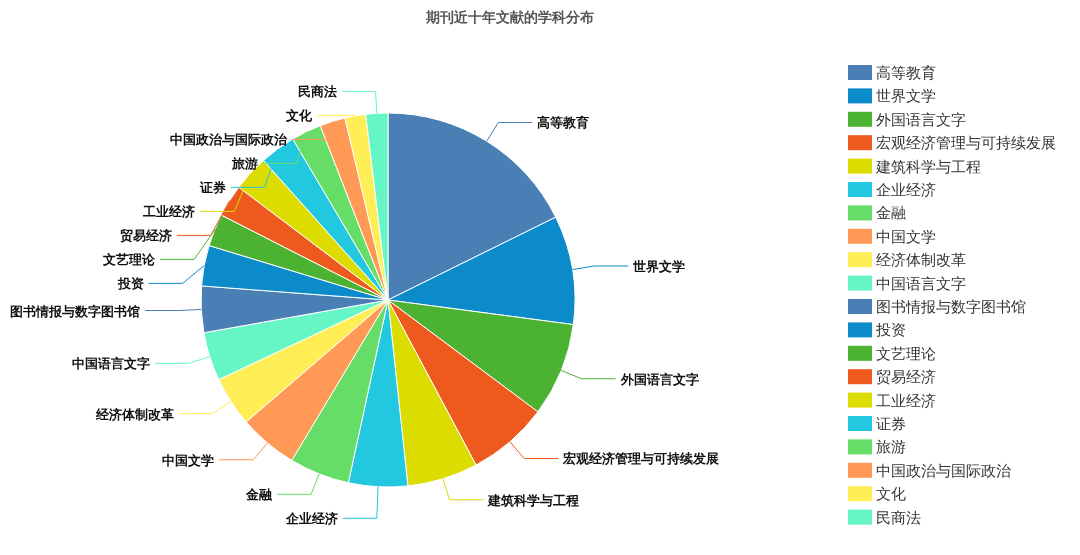 The height and width of the screenshot is (555, 1080). What do you see at coordinates (641, 459) in the screenshot?
I see `slice-label: 宏观经济管理与可持续发展` at bounding box center [641, 459].